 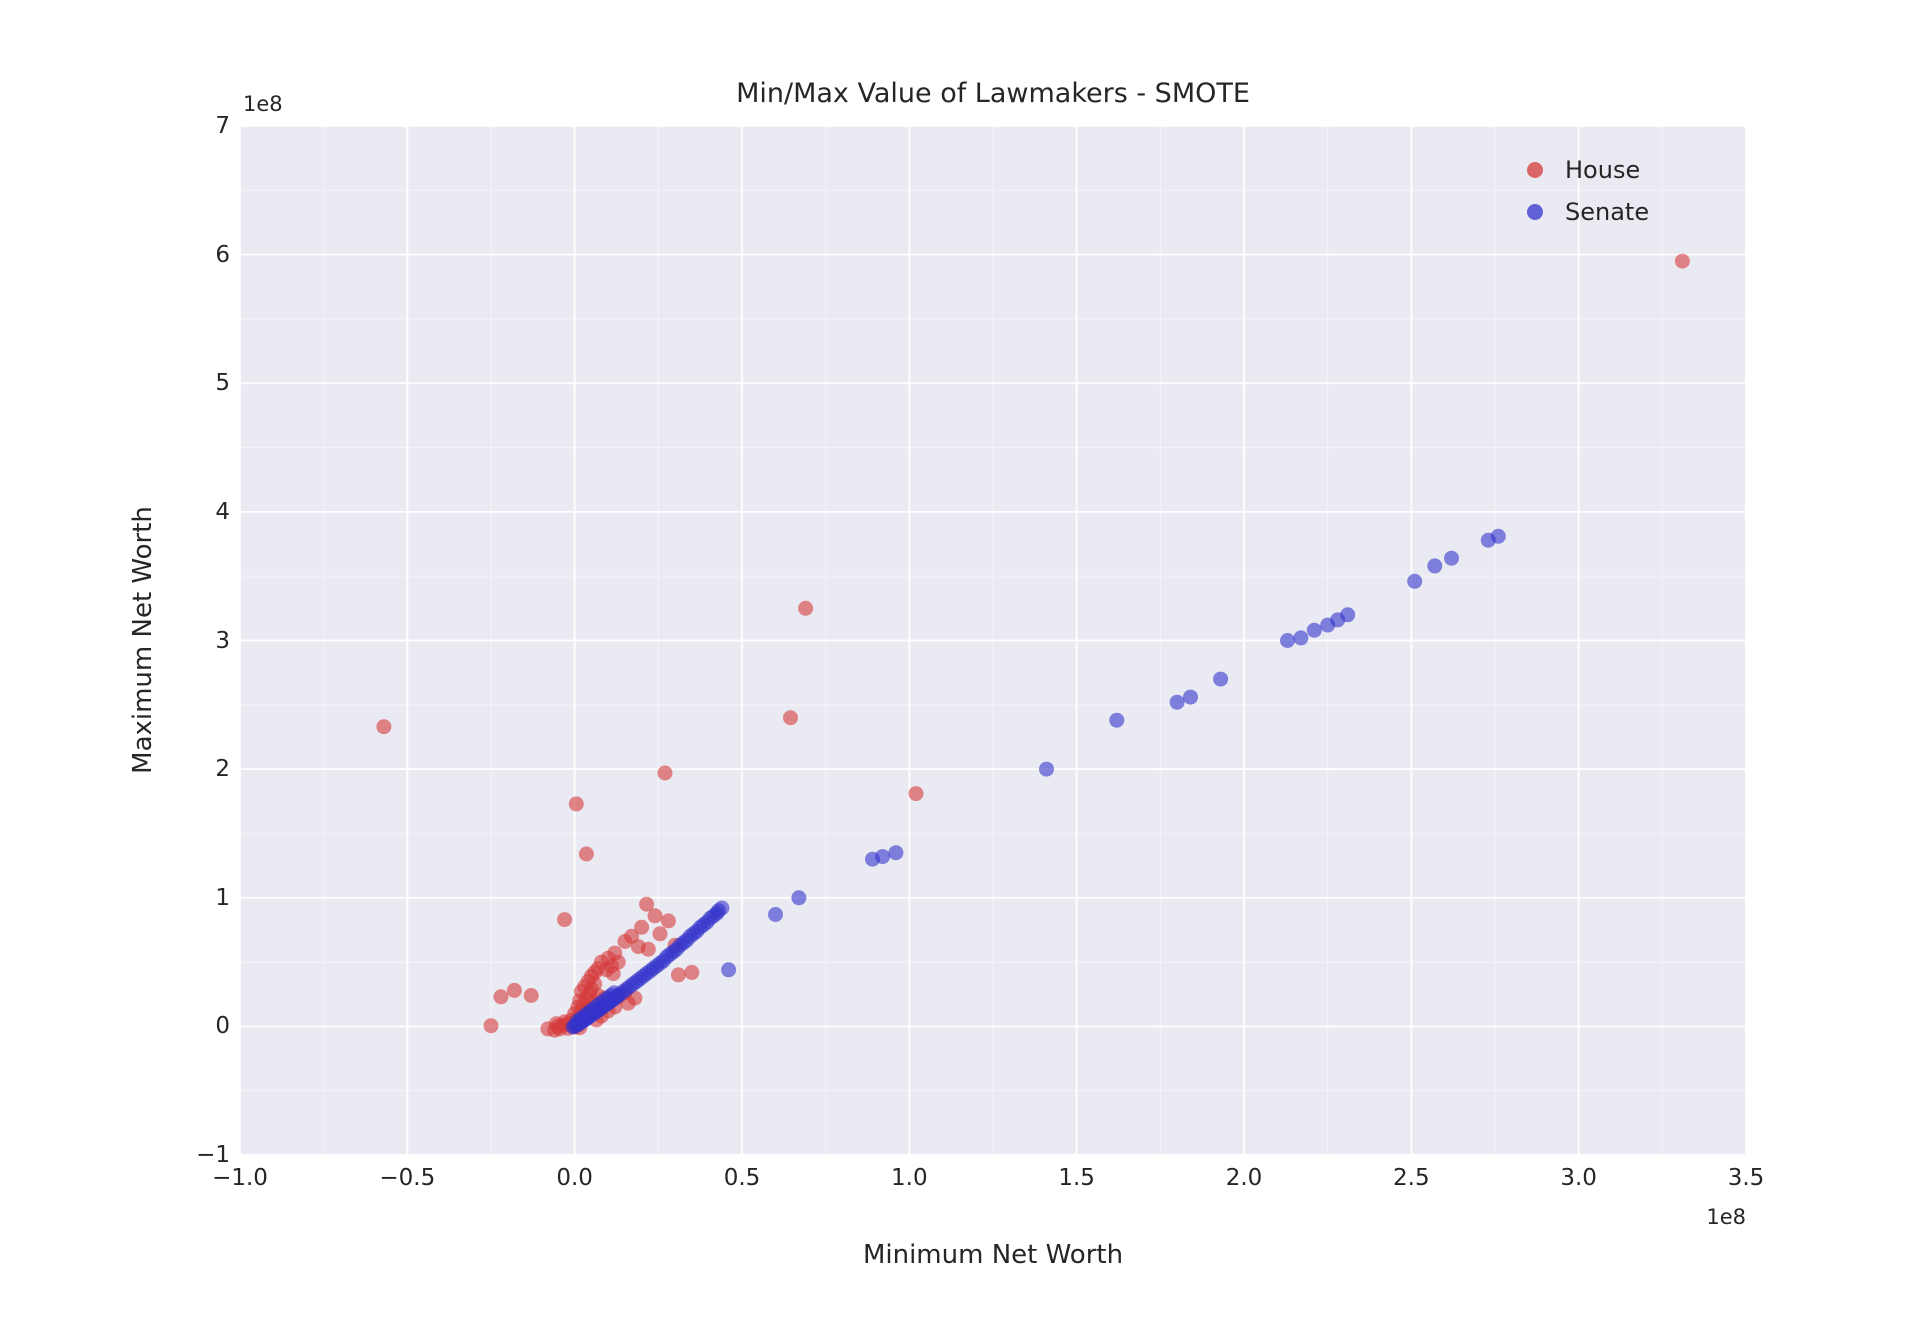 I want to click on legend-label-senate: Senate, so click(x=1607, y=212).